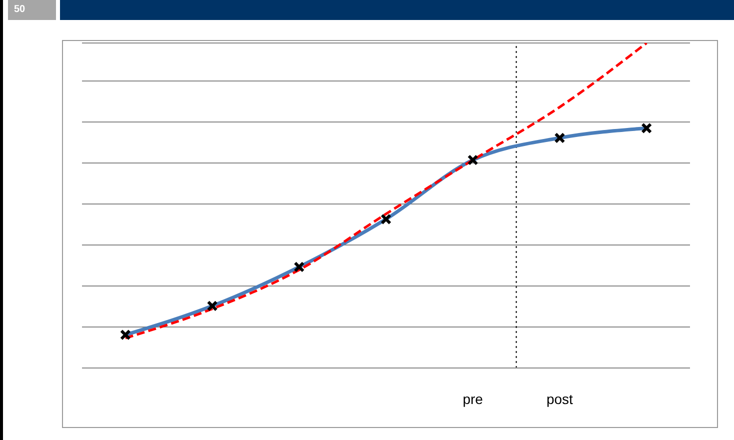  I want to click on text: 50, so click(32, 10).